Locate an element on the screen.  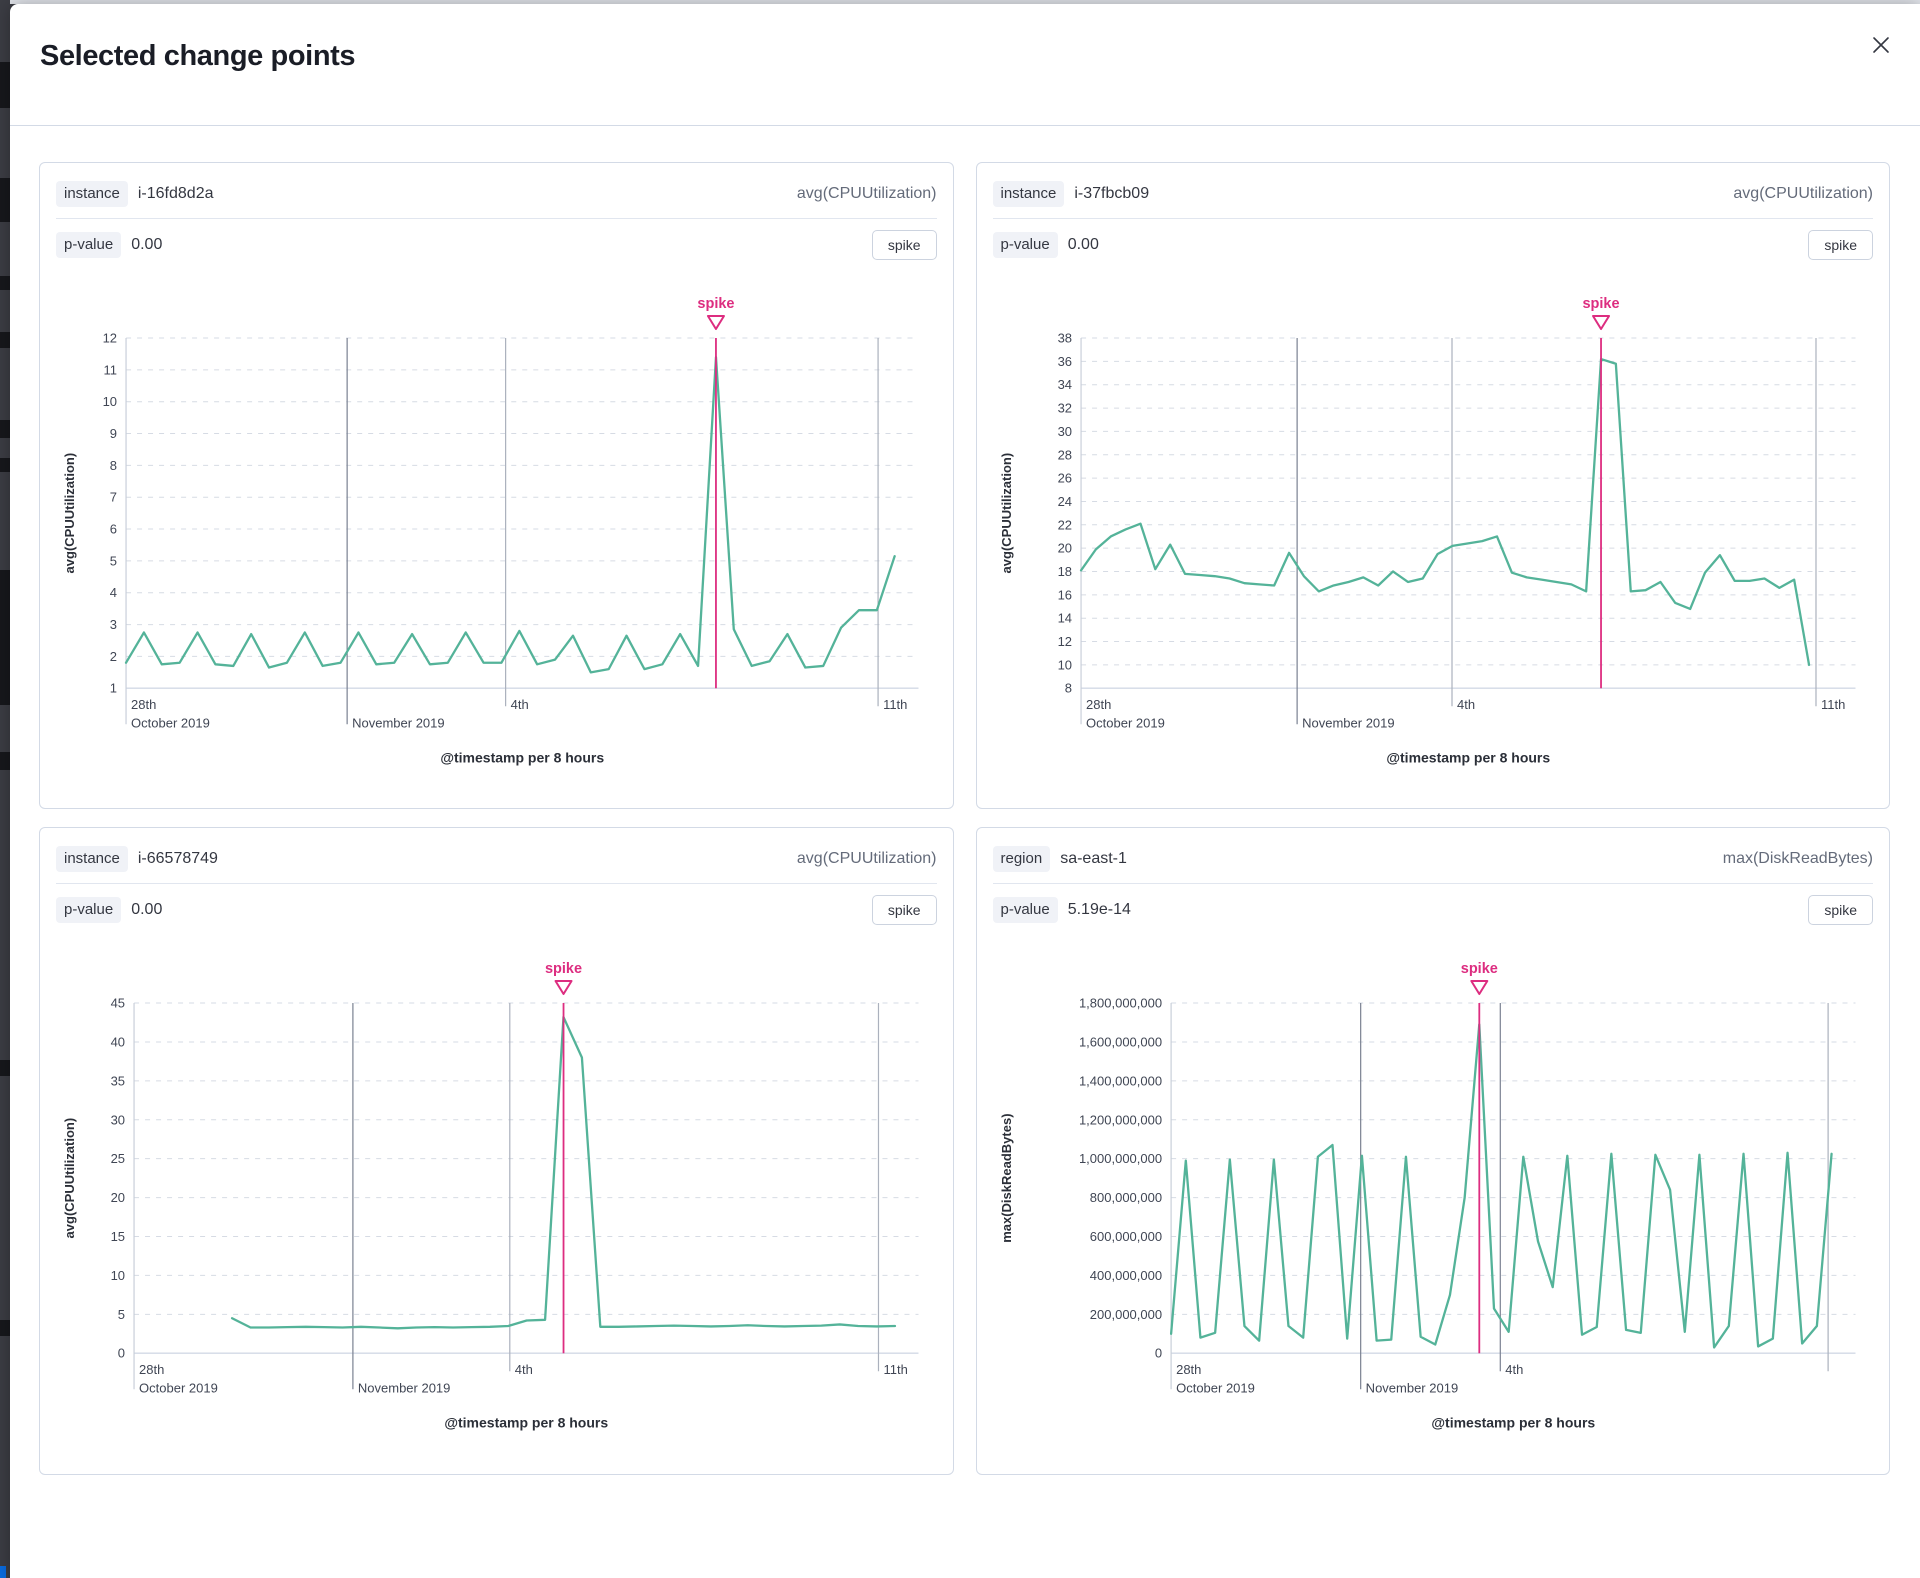
y-axis-tick-label: 25 is located at coordinates (118, 1158).